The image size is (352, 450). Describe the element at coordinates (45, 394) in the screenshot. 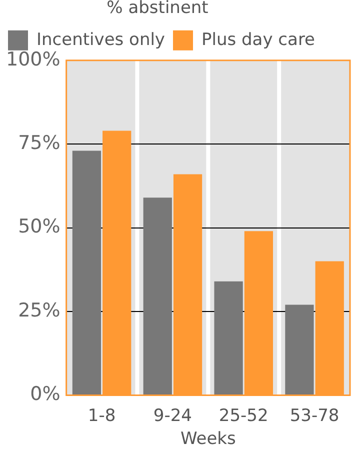

I see `y-tick-label: 0%` at that location.